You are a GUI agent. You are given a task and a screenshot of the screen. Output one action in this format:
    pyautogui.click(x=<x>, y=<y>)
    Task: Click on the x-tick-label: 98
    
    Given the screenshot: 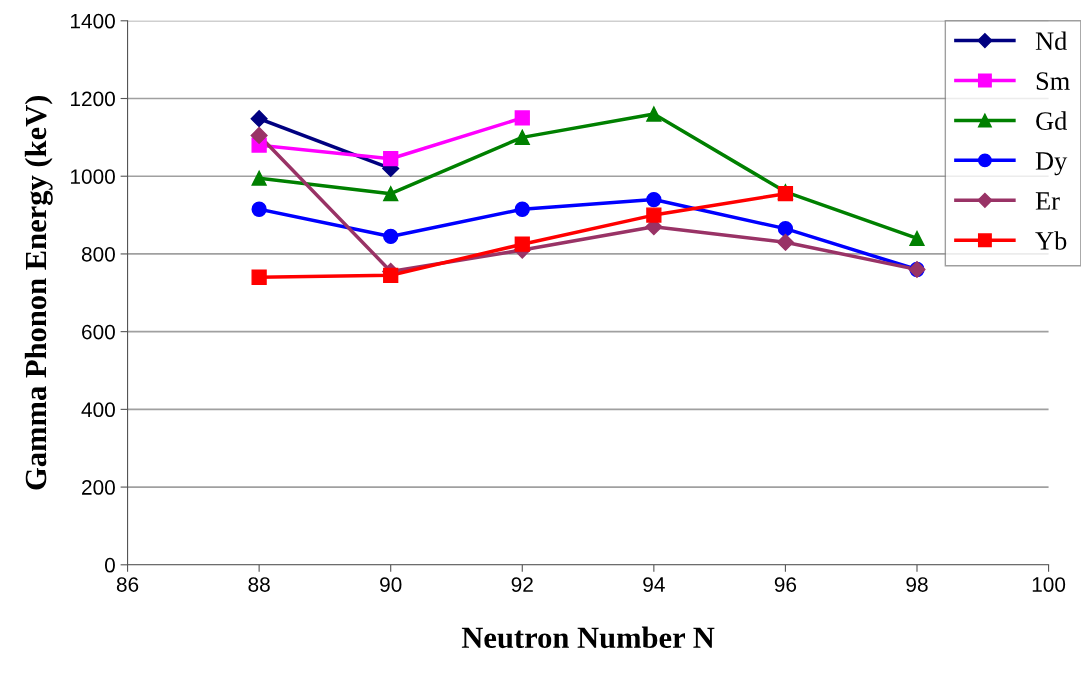 What is the action you would take?
    pyautogui.click(x=917, y=584)
    